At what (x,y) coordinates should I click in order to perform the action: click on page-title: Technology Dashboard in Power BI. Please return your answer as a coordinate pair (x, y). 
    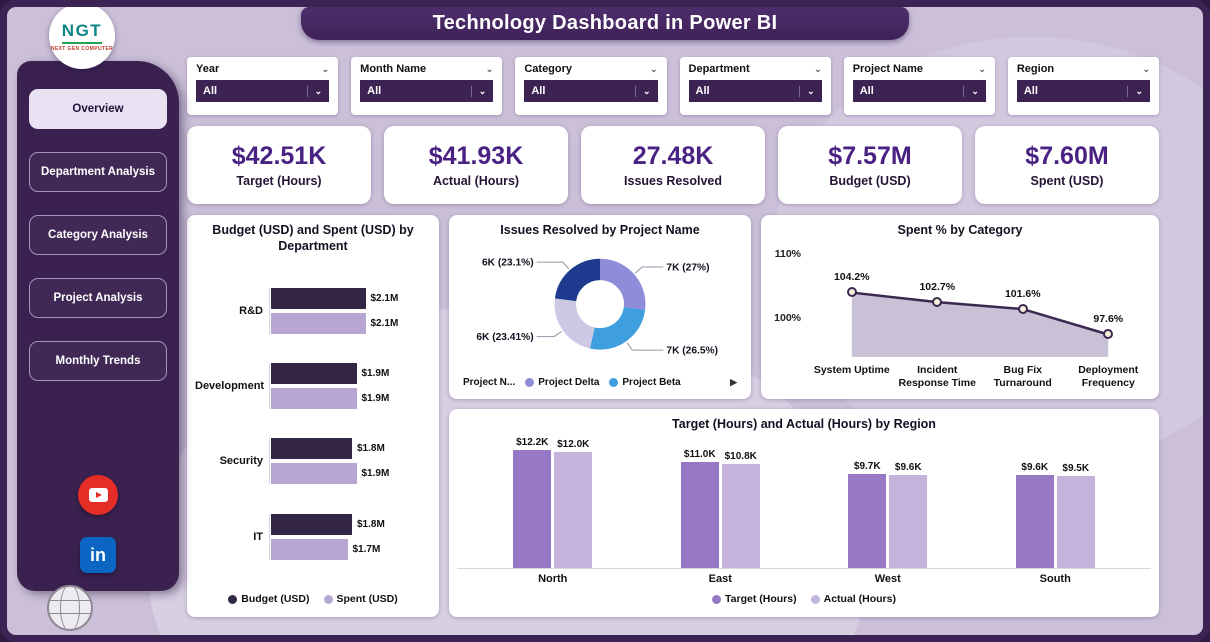
    Looking at the image, I should click on (605, 23).